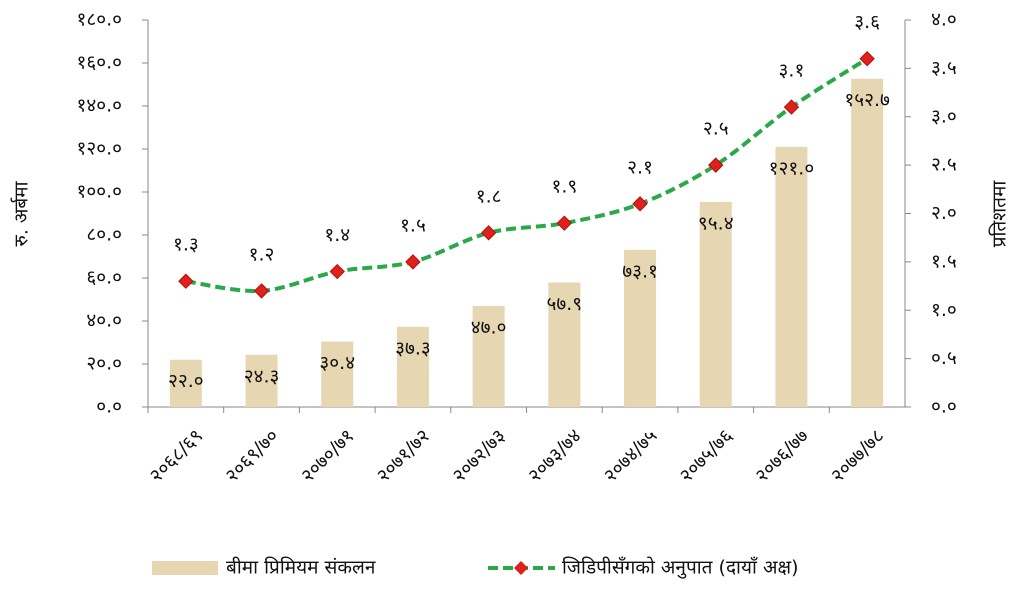 The width and height of the screenshot is (1018, 590). Describe the element at coordinates (301, 567) in the screenshot. I see `legend-label: बीमा प्रिमियम संकलन` at that location.